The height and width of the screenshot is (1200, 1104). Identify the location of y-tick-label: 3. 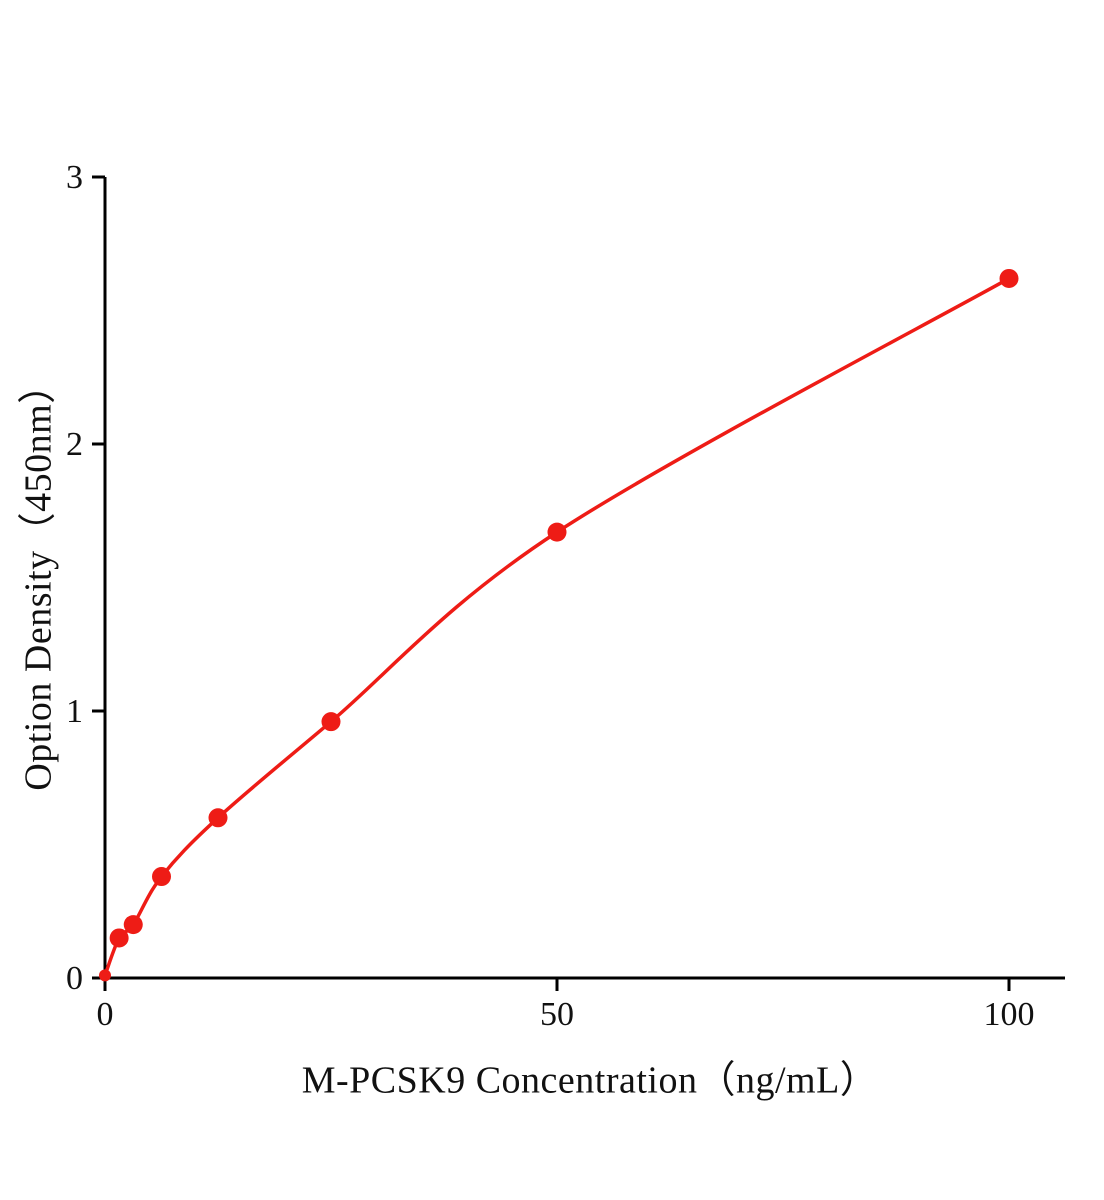
(74, 177).